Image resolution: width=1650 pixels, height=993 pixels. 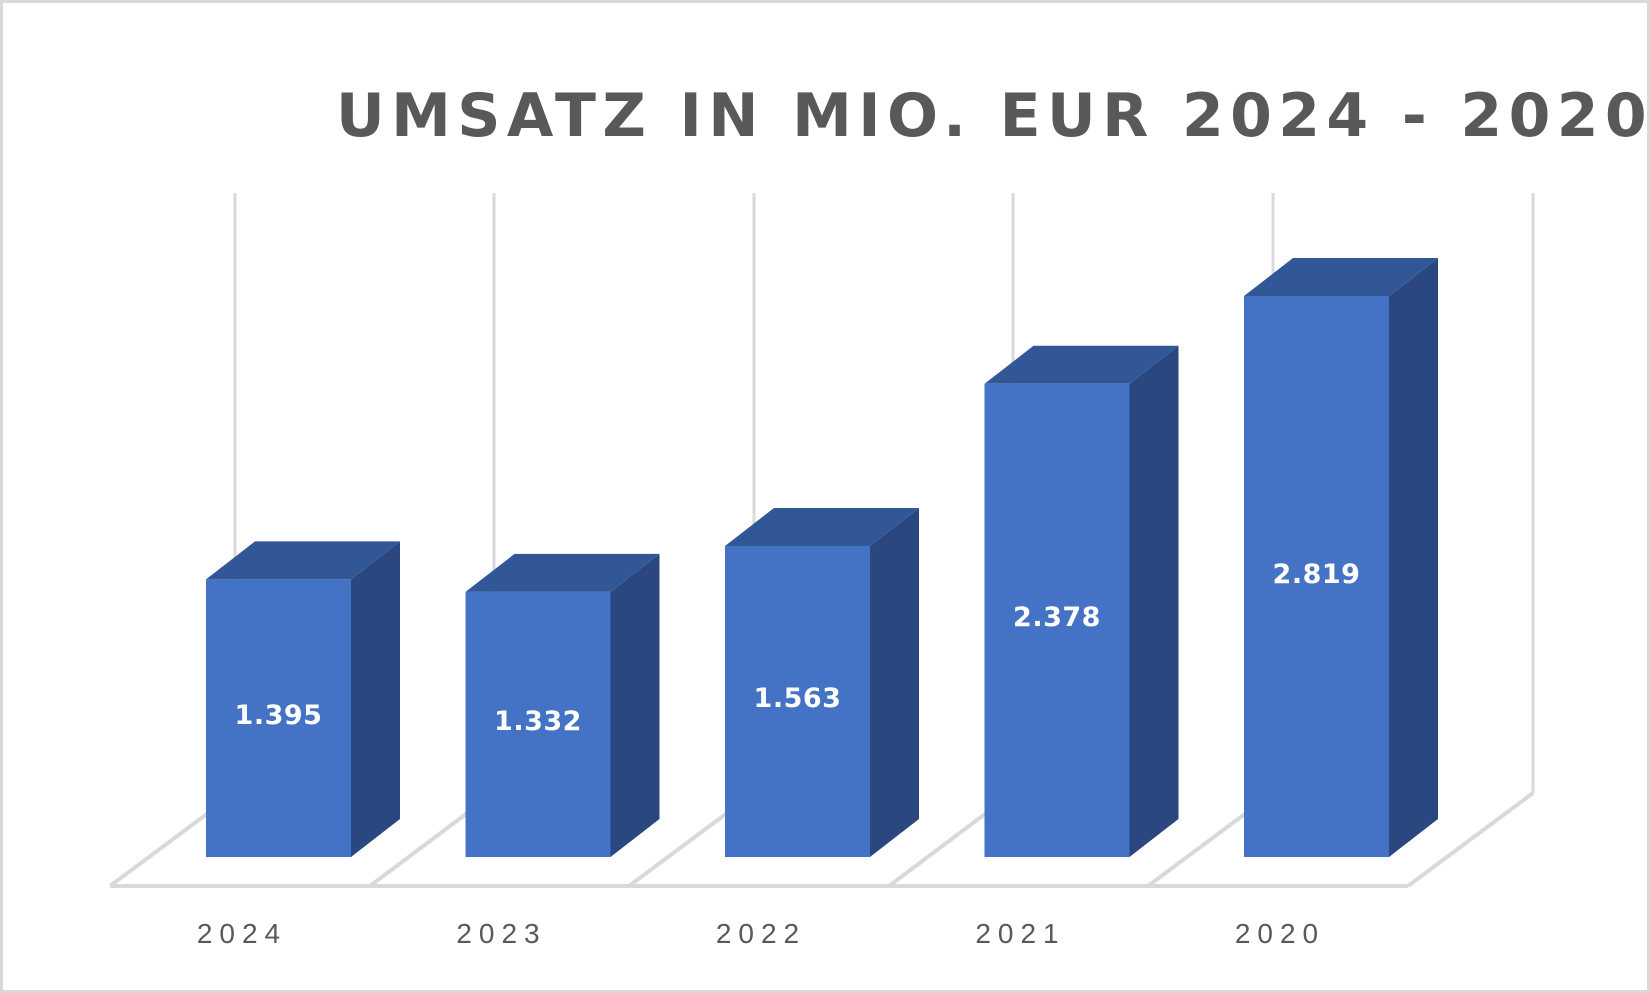 I want to click on data-label: 1.332, so click(x=538, y=722).